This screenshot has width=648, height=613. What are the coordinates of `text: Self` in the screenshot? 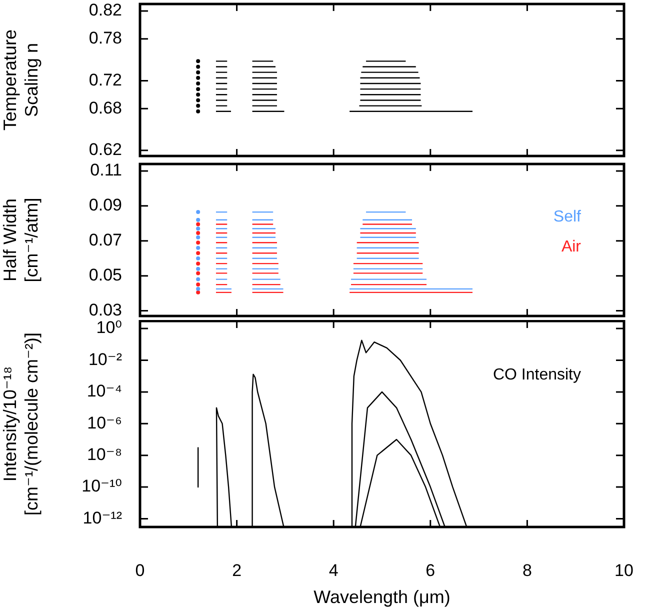 It's located at (567, 217).